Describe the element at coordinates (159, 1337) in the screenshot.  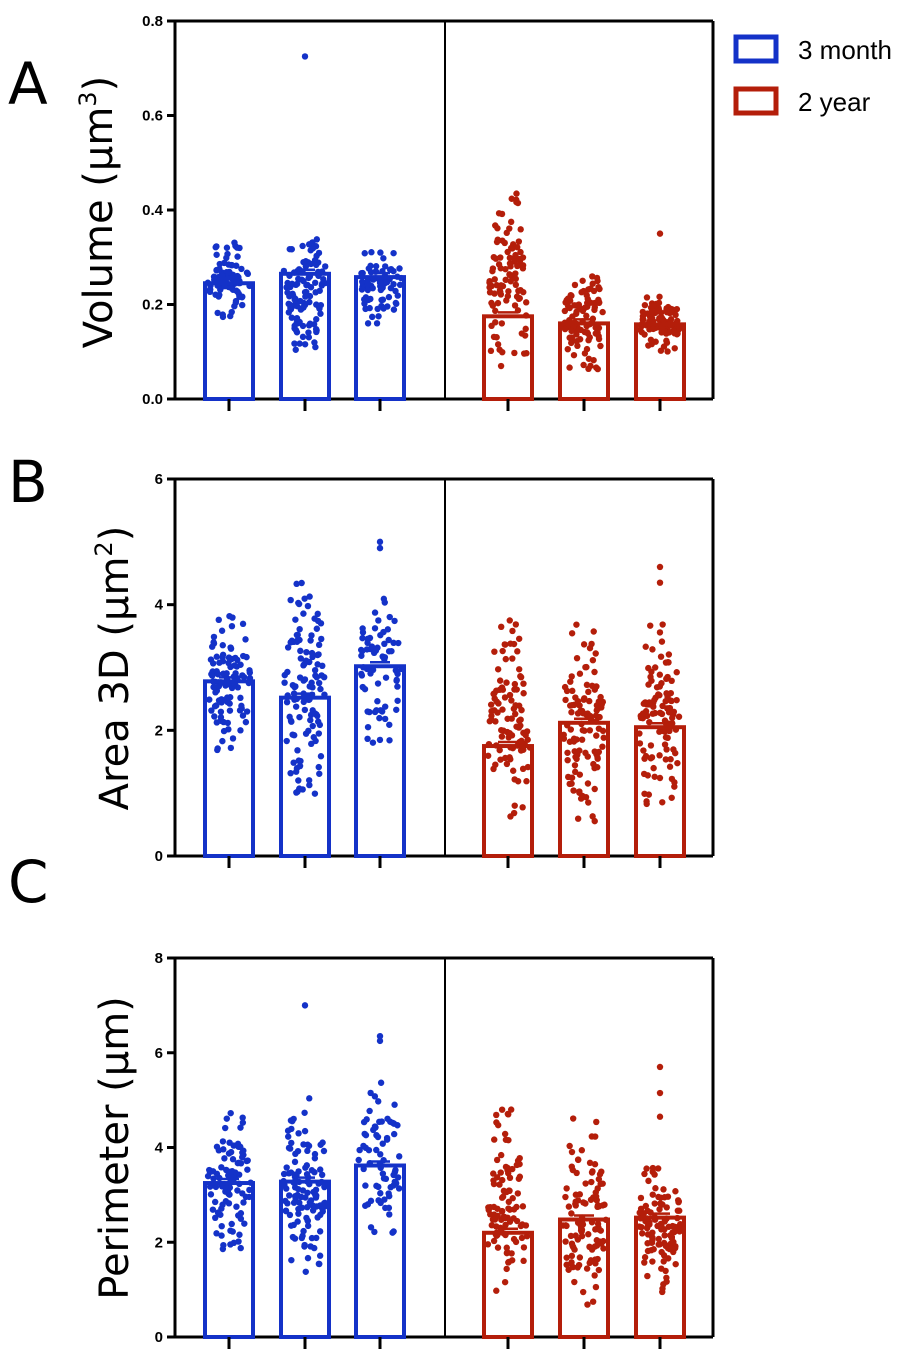
I see `y-tick-label: 0` at that location.